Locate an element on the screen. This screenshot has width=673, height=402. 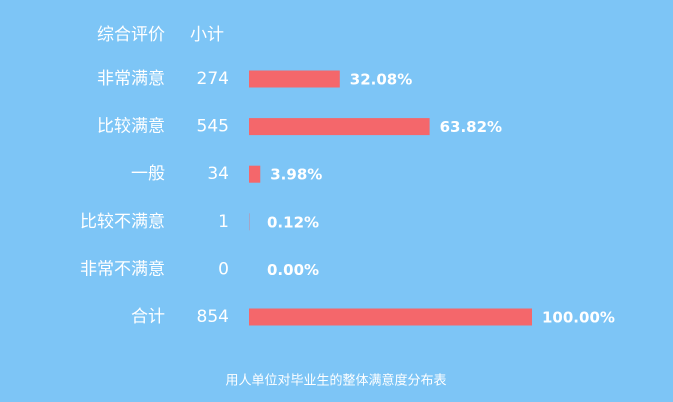
category-label: 非常不满意 is located at coordinates (122, 269).